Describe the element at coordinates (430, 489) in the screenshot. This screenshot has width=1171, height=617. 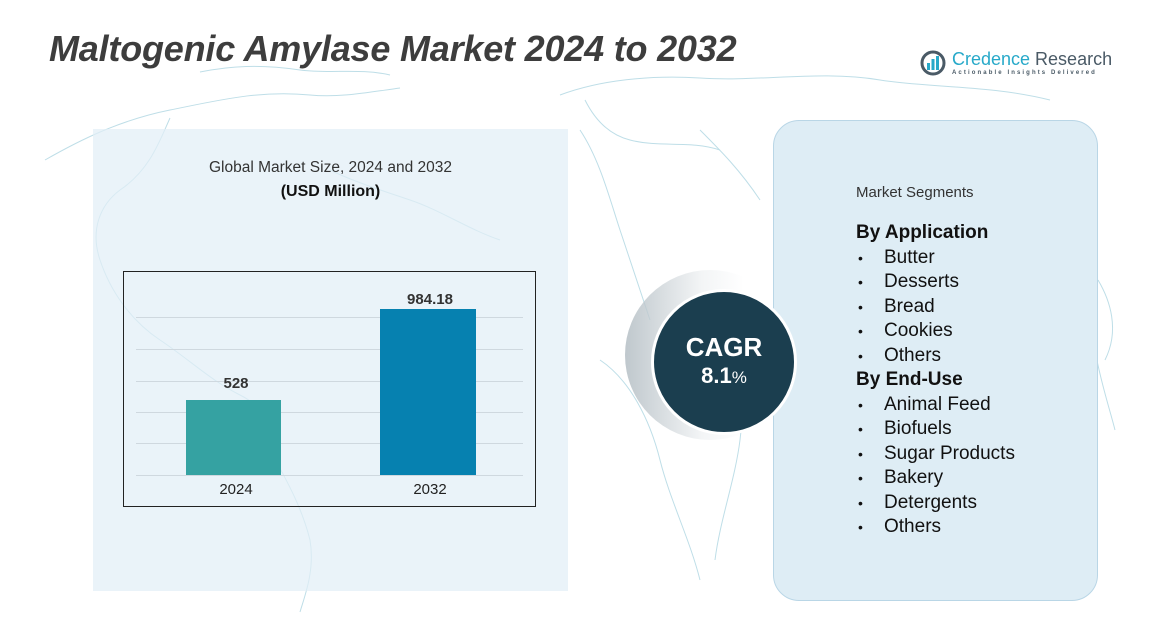
I see `x-tick-label-2032: 2032` at that location.